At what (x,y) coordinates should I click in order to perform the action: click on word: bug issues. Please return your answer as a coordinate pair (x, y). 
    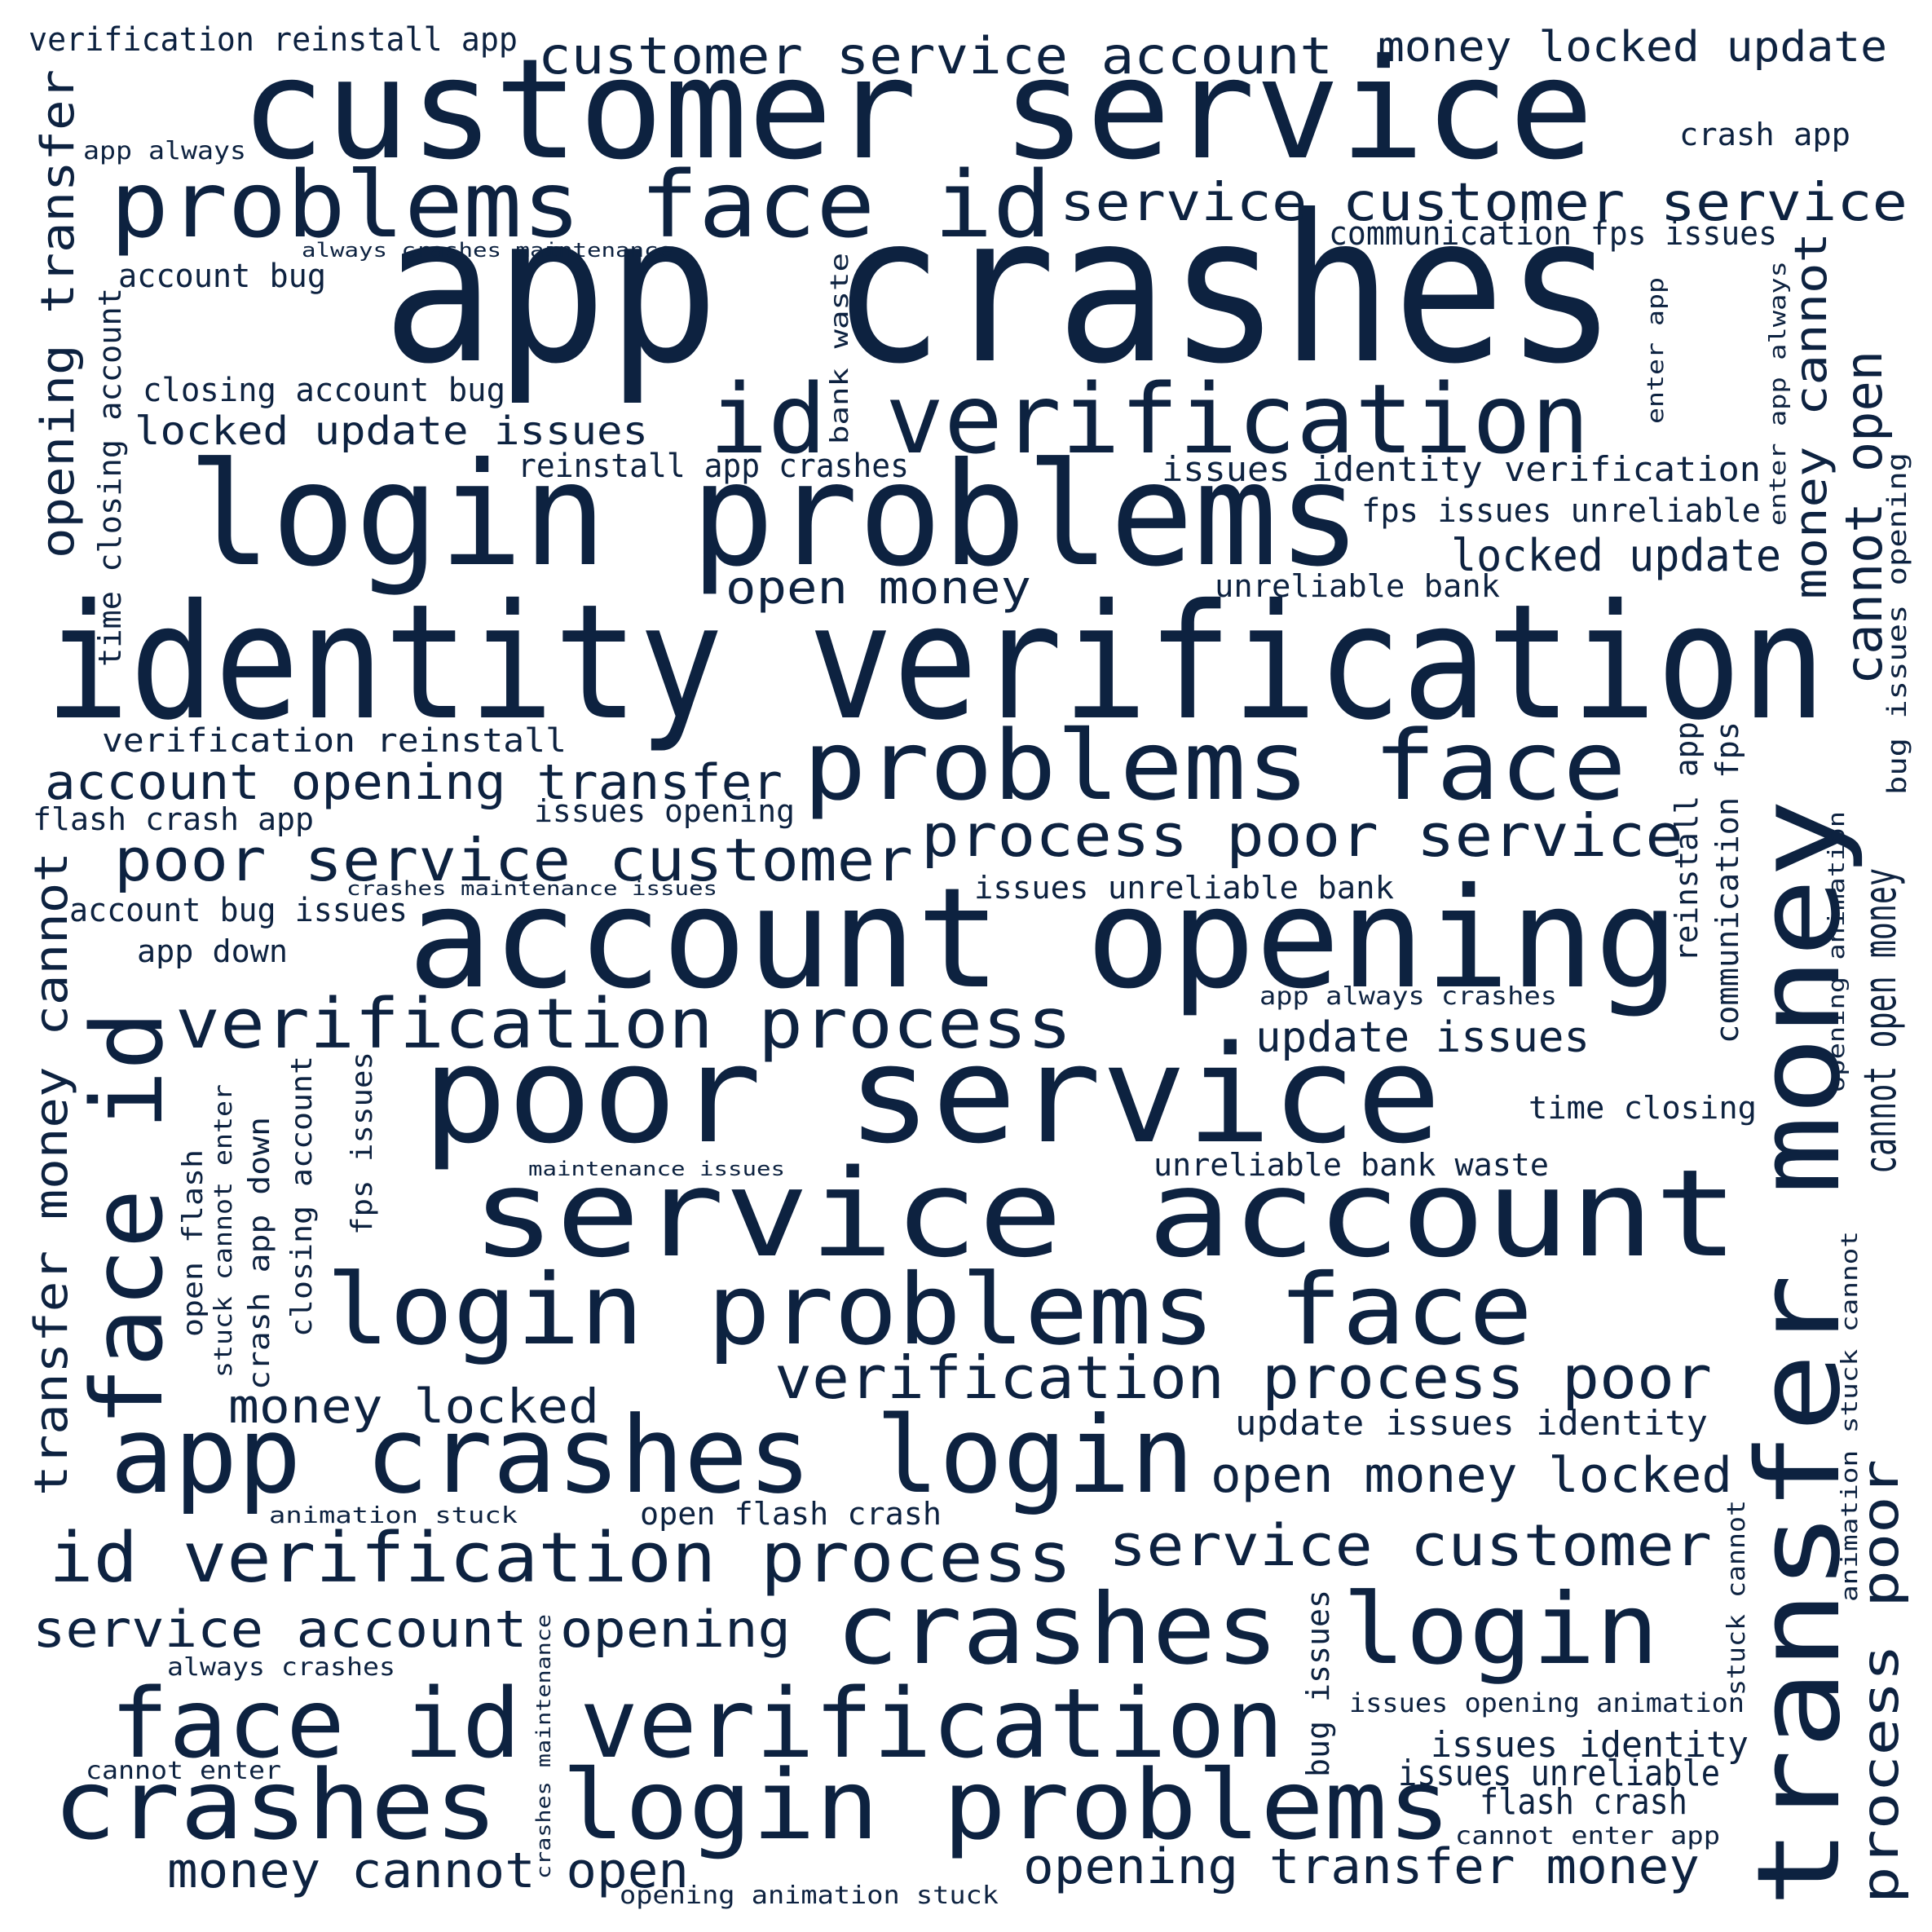
    Looking at the image, I should click on (1318, 1683).